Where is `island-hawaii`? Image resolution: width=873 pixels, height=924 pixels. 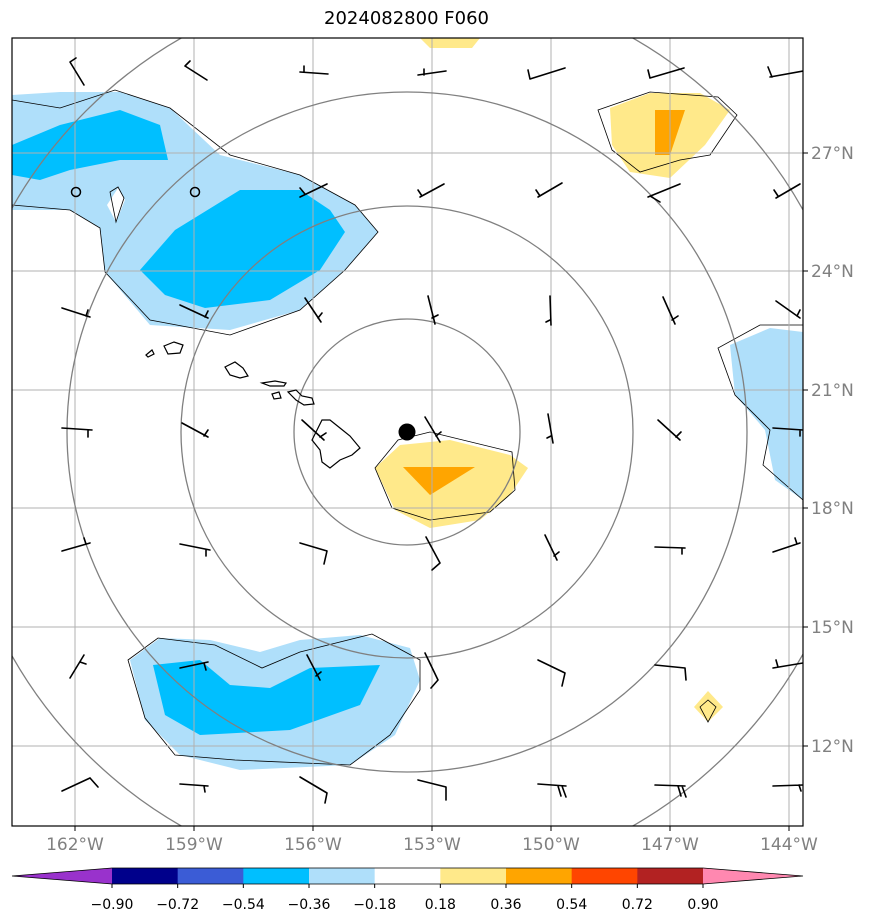
island-hawaii is located at coordinates (336, 444).